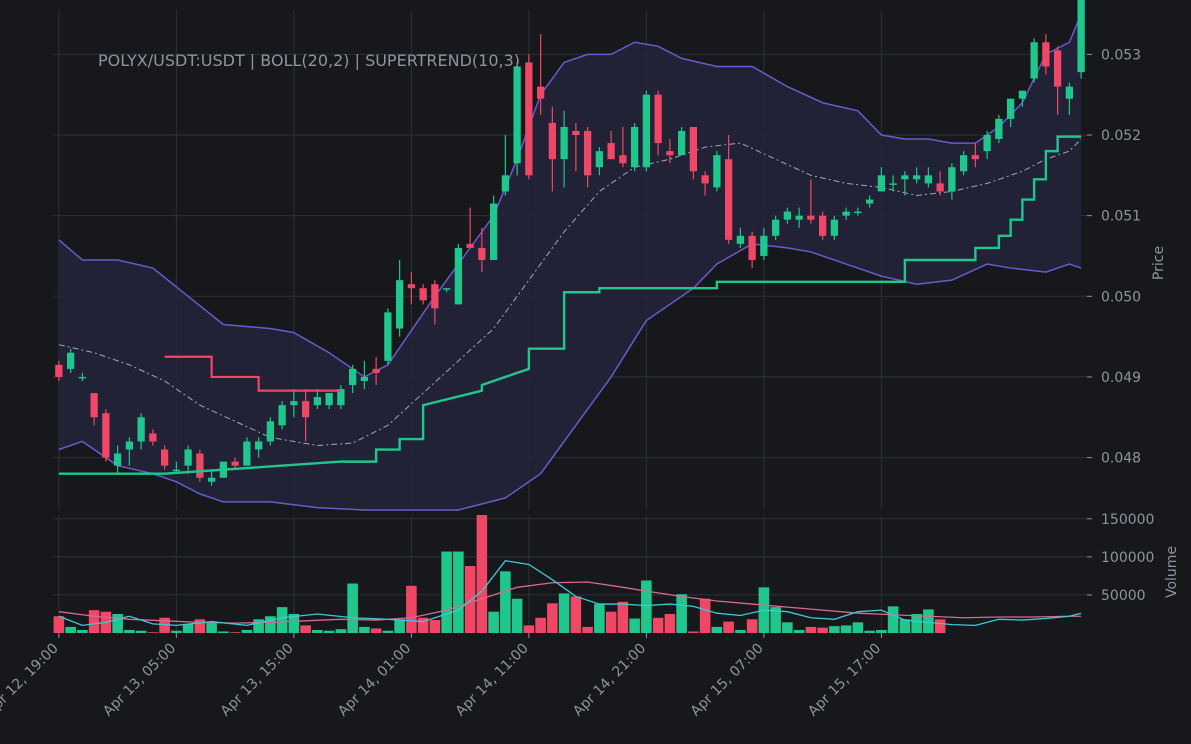 The width and height of the screenshot is (1191, 744). Describe the element at coordinates (1159, 263) in the screenshot. I see `price-axis-label: Price` at that location.